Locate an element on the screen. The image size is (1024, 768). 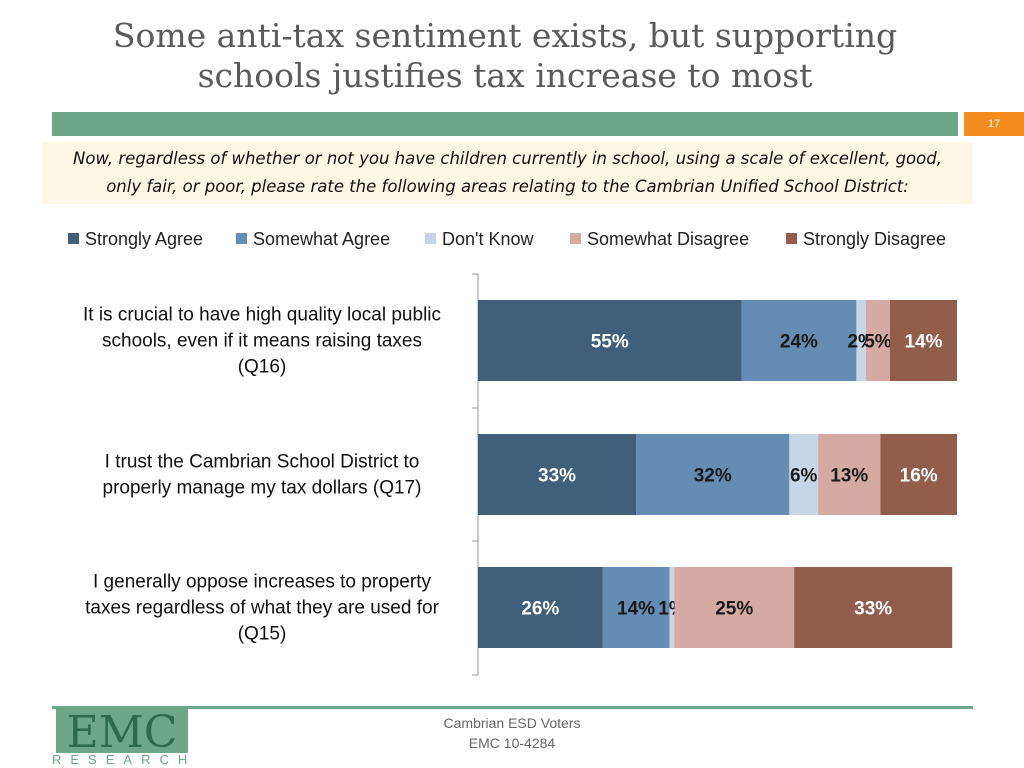
data-label: 13% is located at coordinates (849, 476).